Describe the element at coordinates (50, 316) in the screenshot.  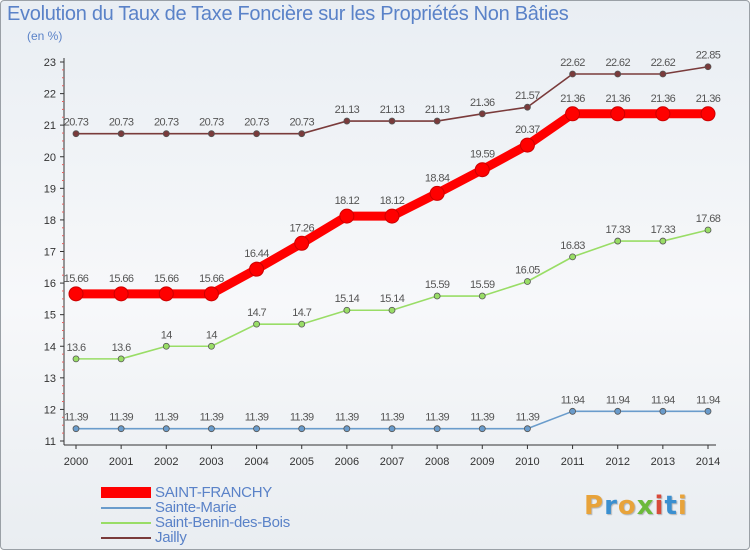
I see `y-tick-label: 15` at that location.